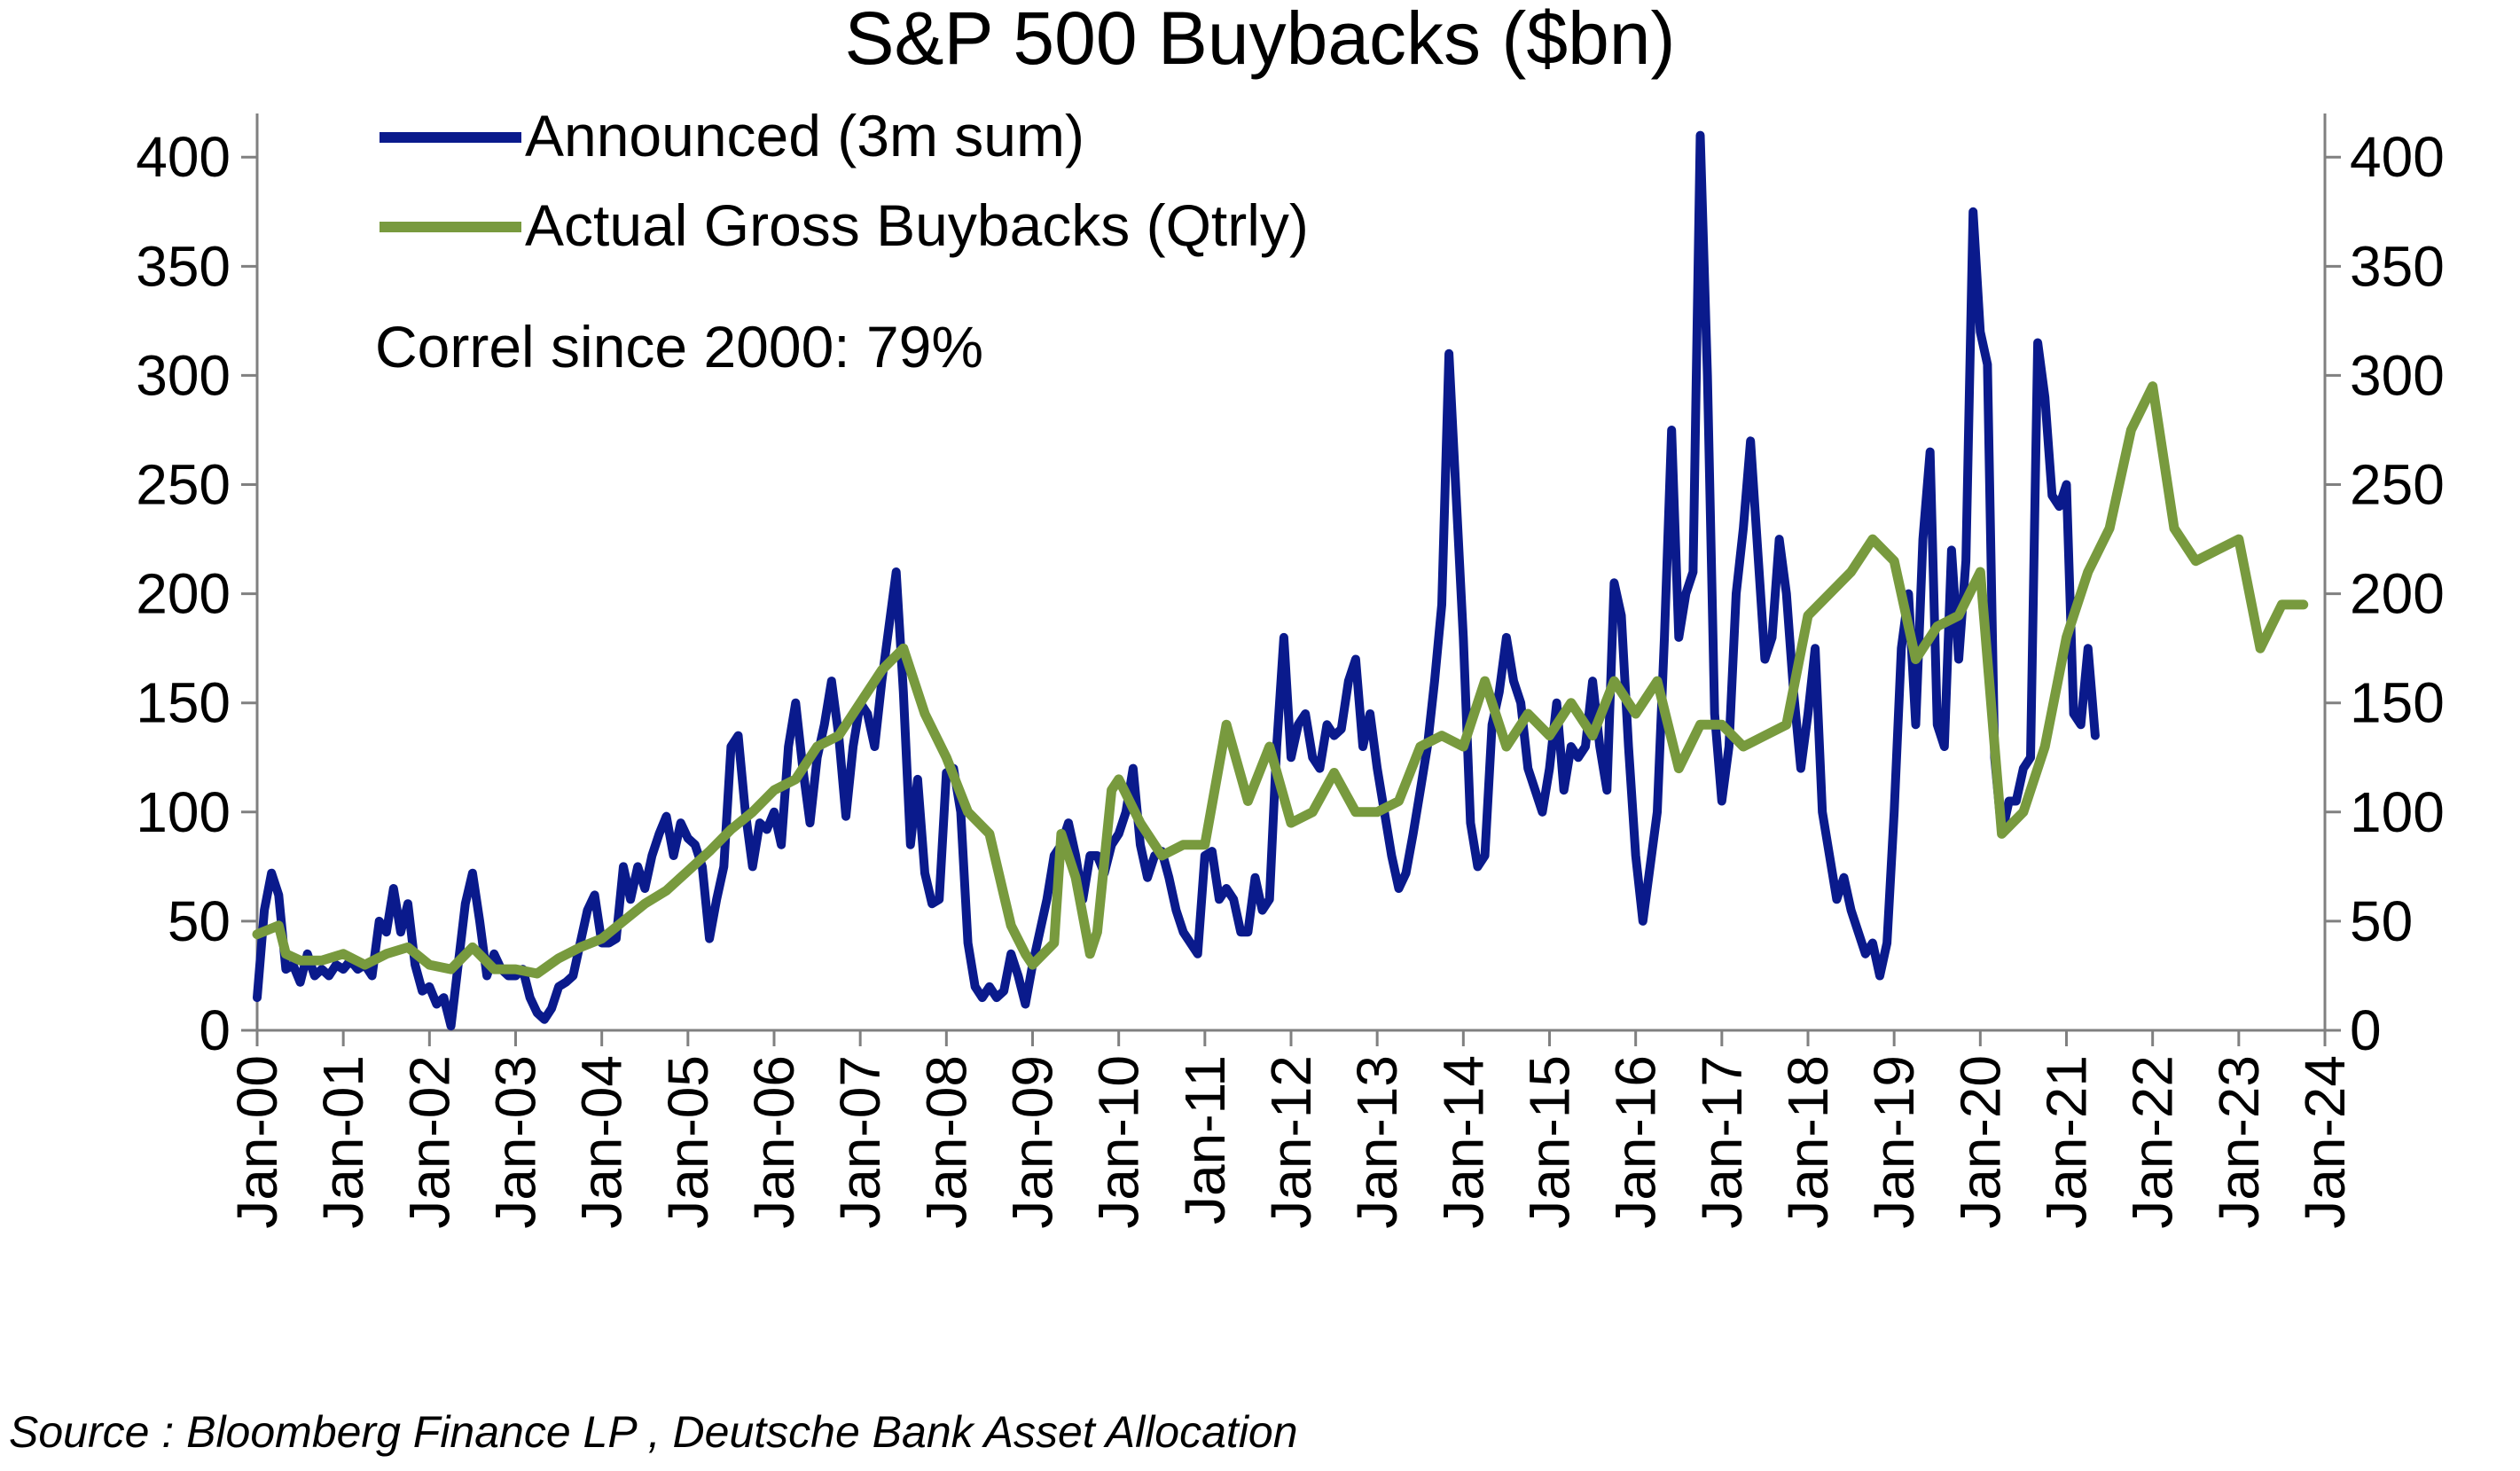 This screenshot has width=2520, height=1471. Describe the element at coordinates (679, 346) in the screenshot. I see `correlation-annotation: Correl since 2000: 79%` at that location.